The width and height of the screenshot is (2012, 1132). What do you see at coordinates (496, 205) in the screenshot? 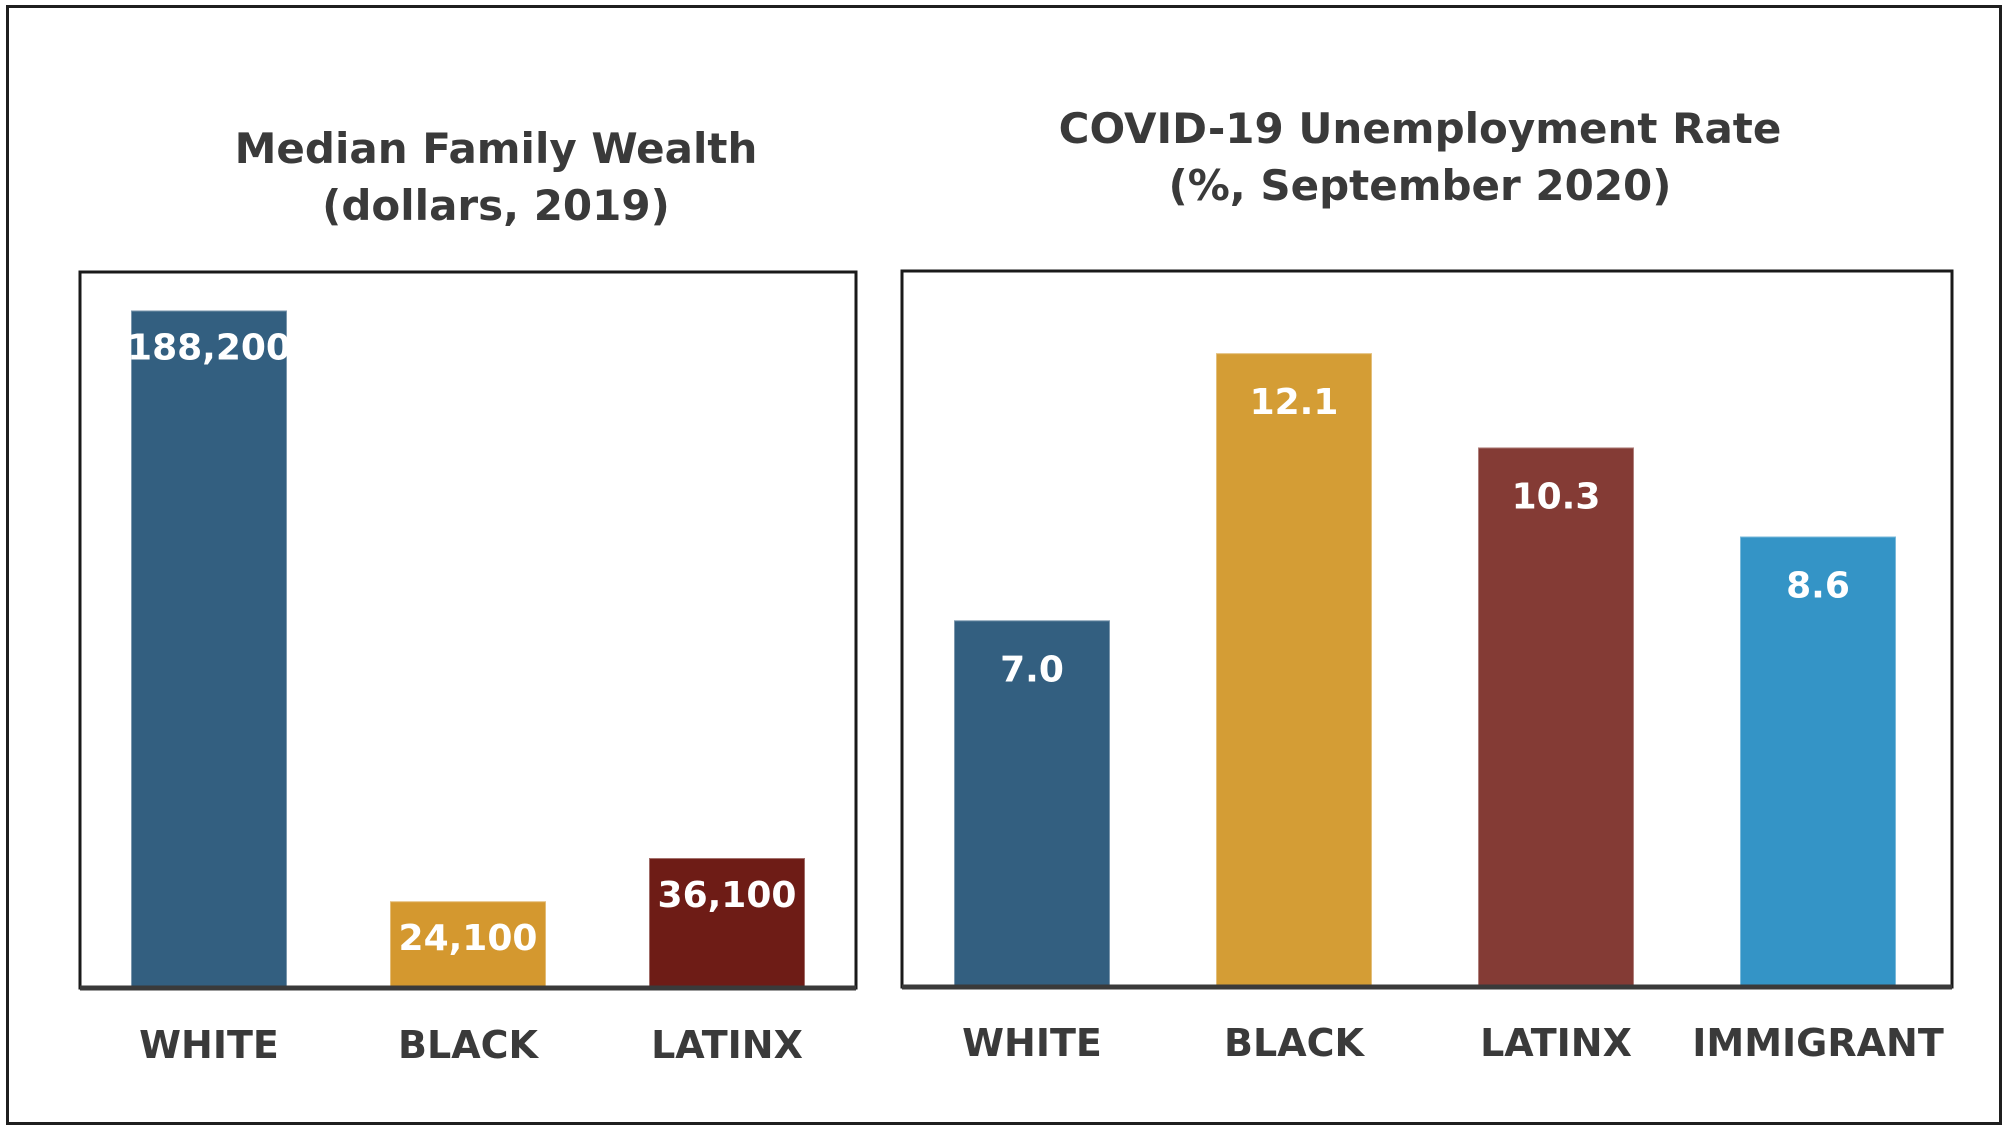
I see `wealth-chart-subtitle: (dollars, 2019)` at bounding box center [496, 205].